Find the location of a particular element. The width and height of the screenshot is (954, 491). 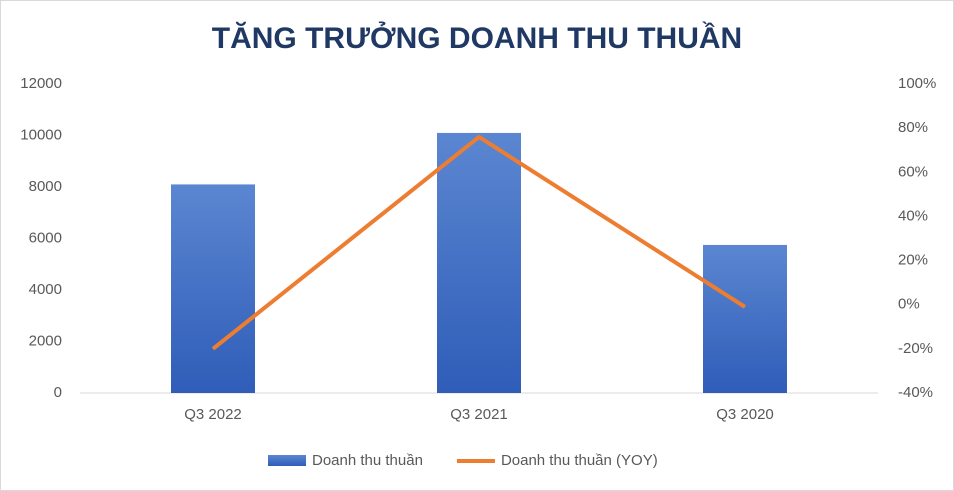

chart-title: TĂNG TRƯỞNG DOANH THU THUẦN is located at coordinates (477, 38).